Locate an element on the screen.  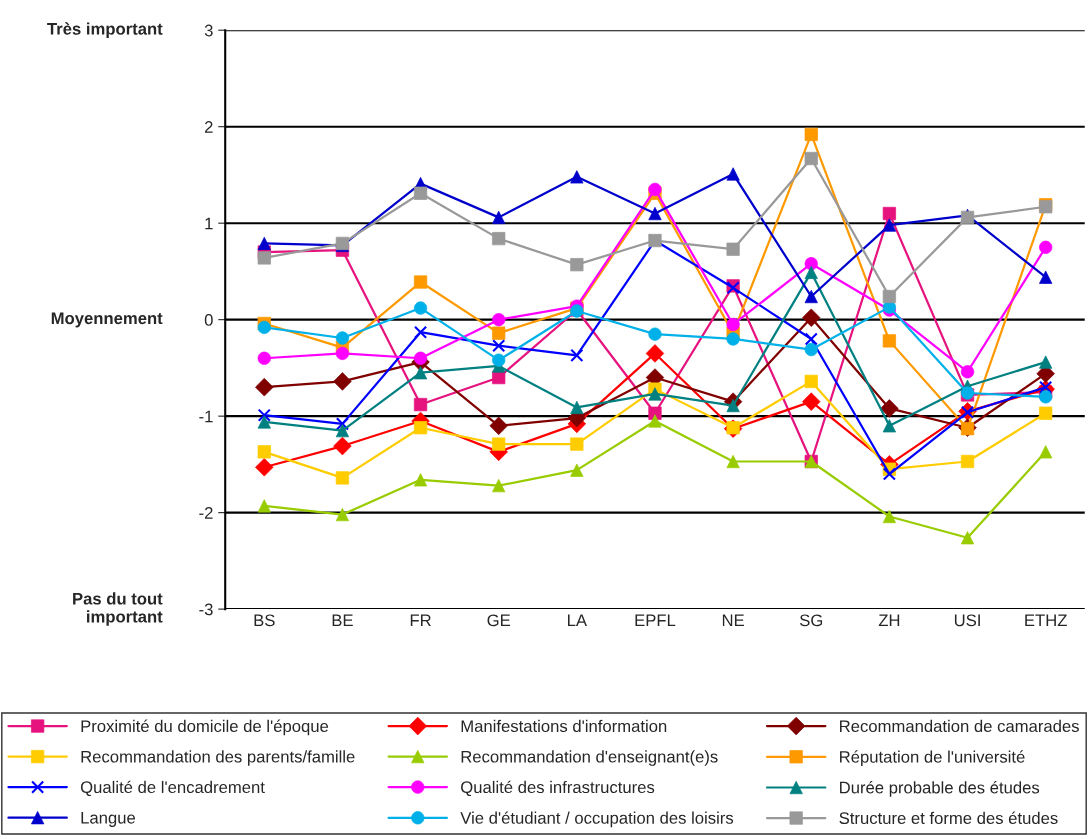
x-tick-label: NE is located at coordinates (733, 620).